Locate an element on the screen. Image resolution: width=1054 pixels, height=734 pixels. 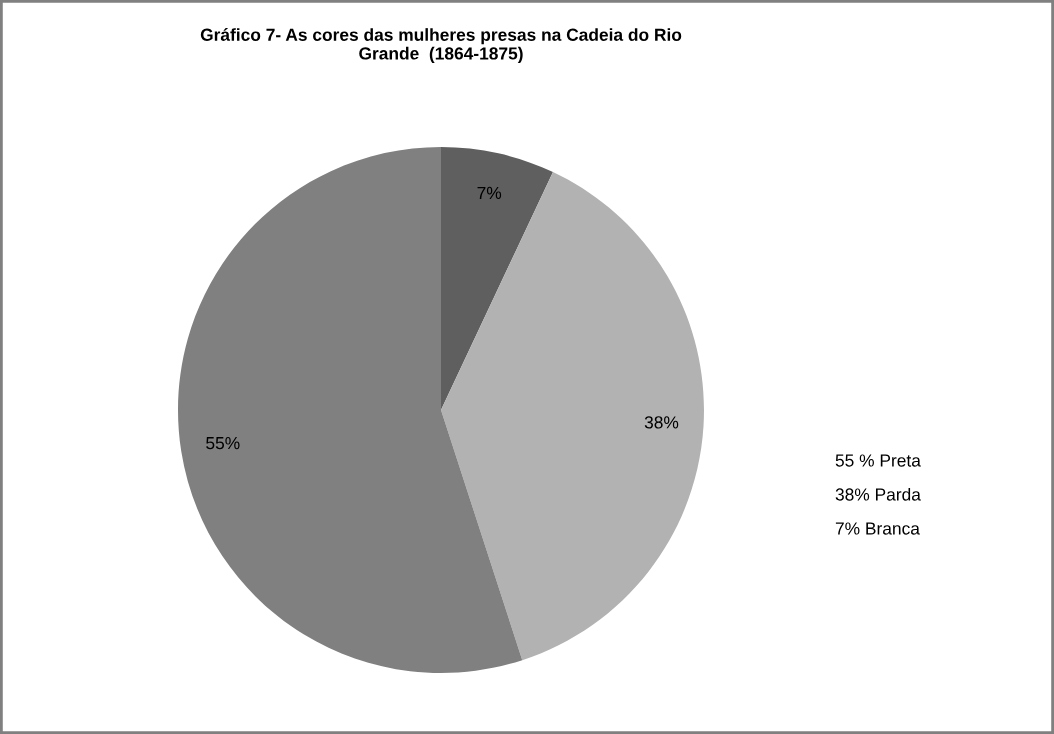
text: 55 % Preta is located at coordinates (878, 460).